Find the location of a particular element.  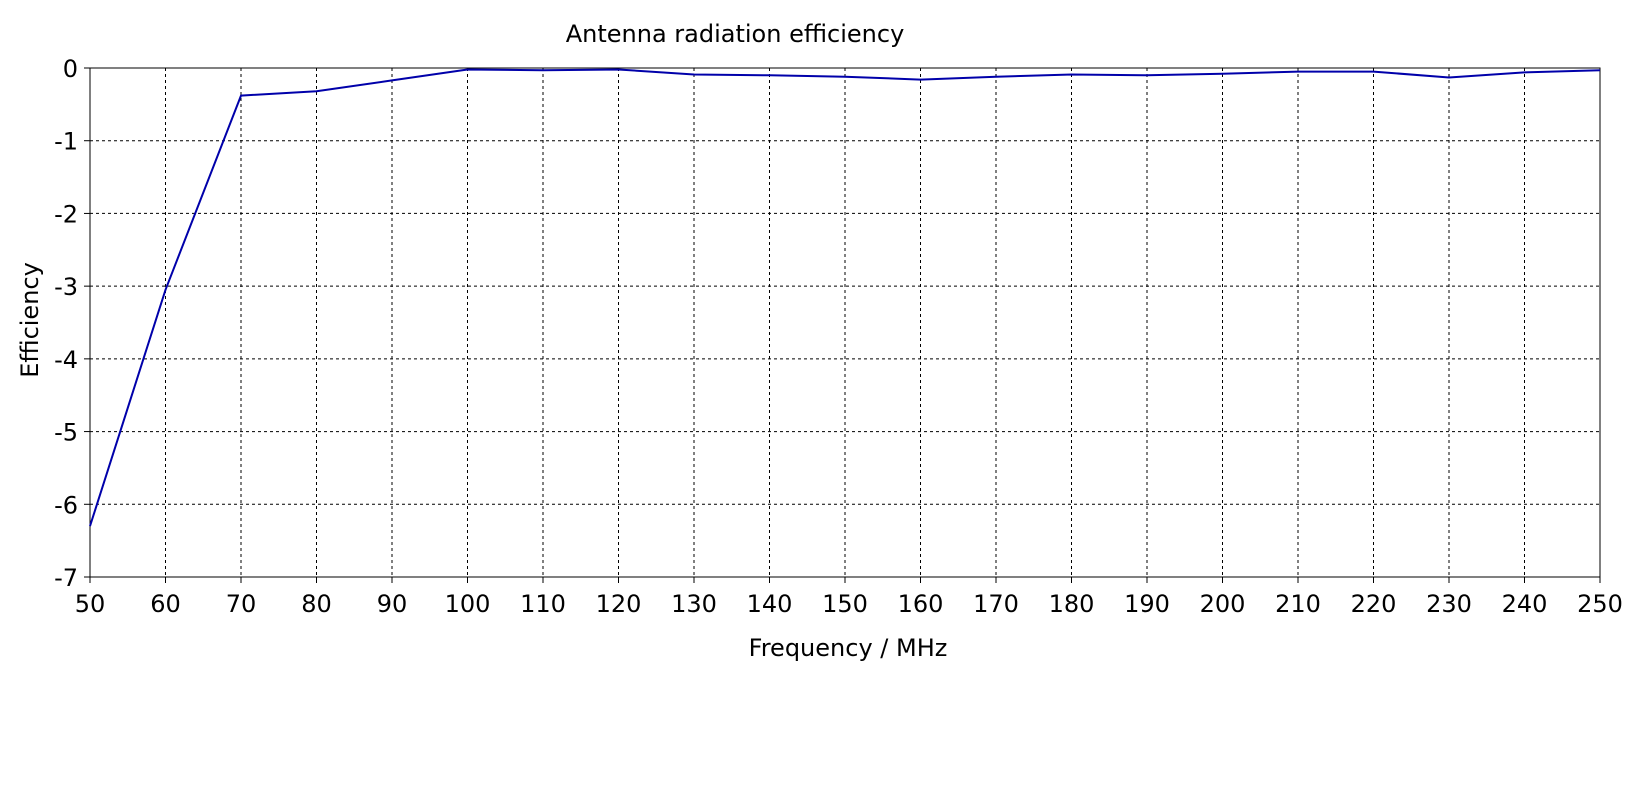

x-tick-label: 220 is located at coordinates (1374, 604).